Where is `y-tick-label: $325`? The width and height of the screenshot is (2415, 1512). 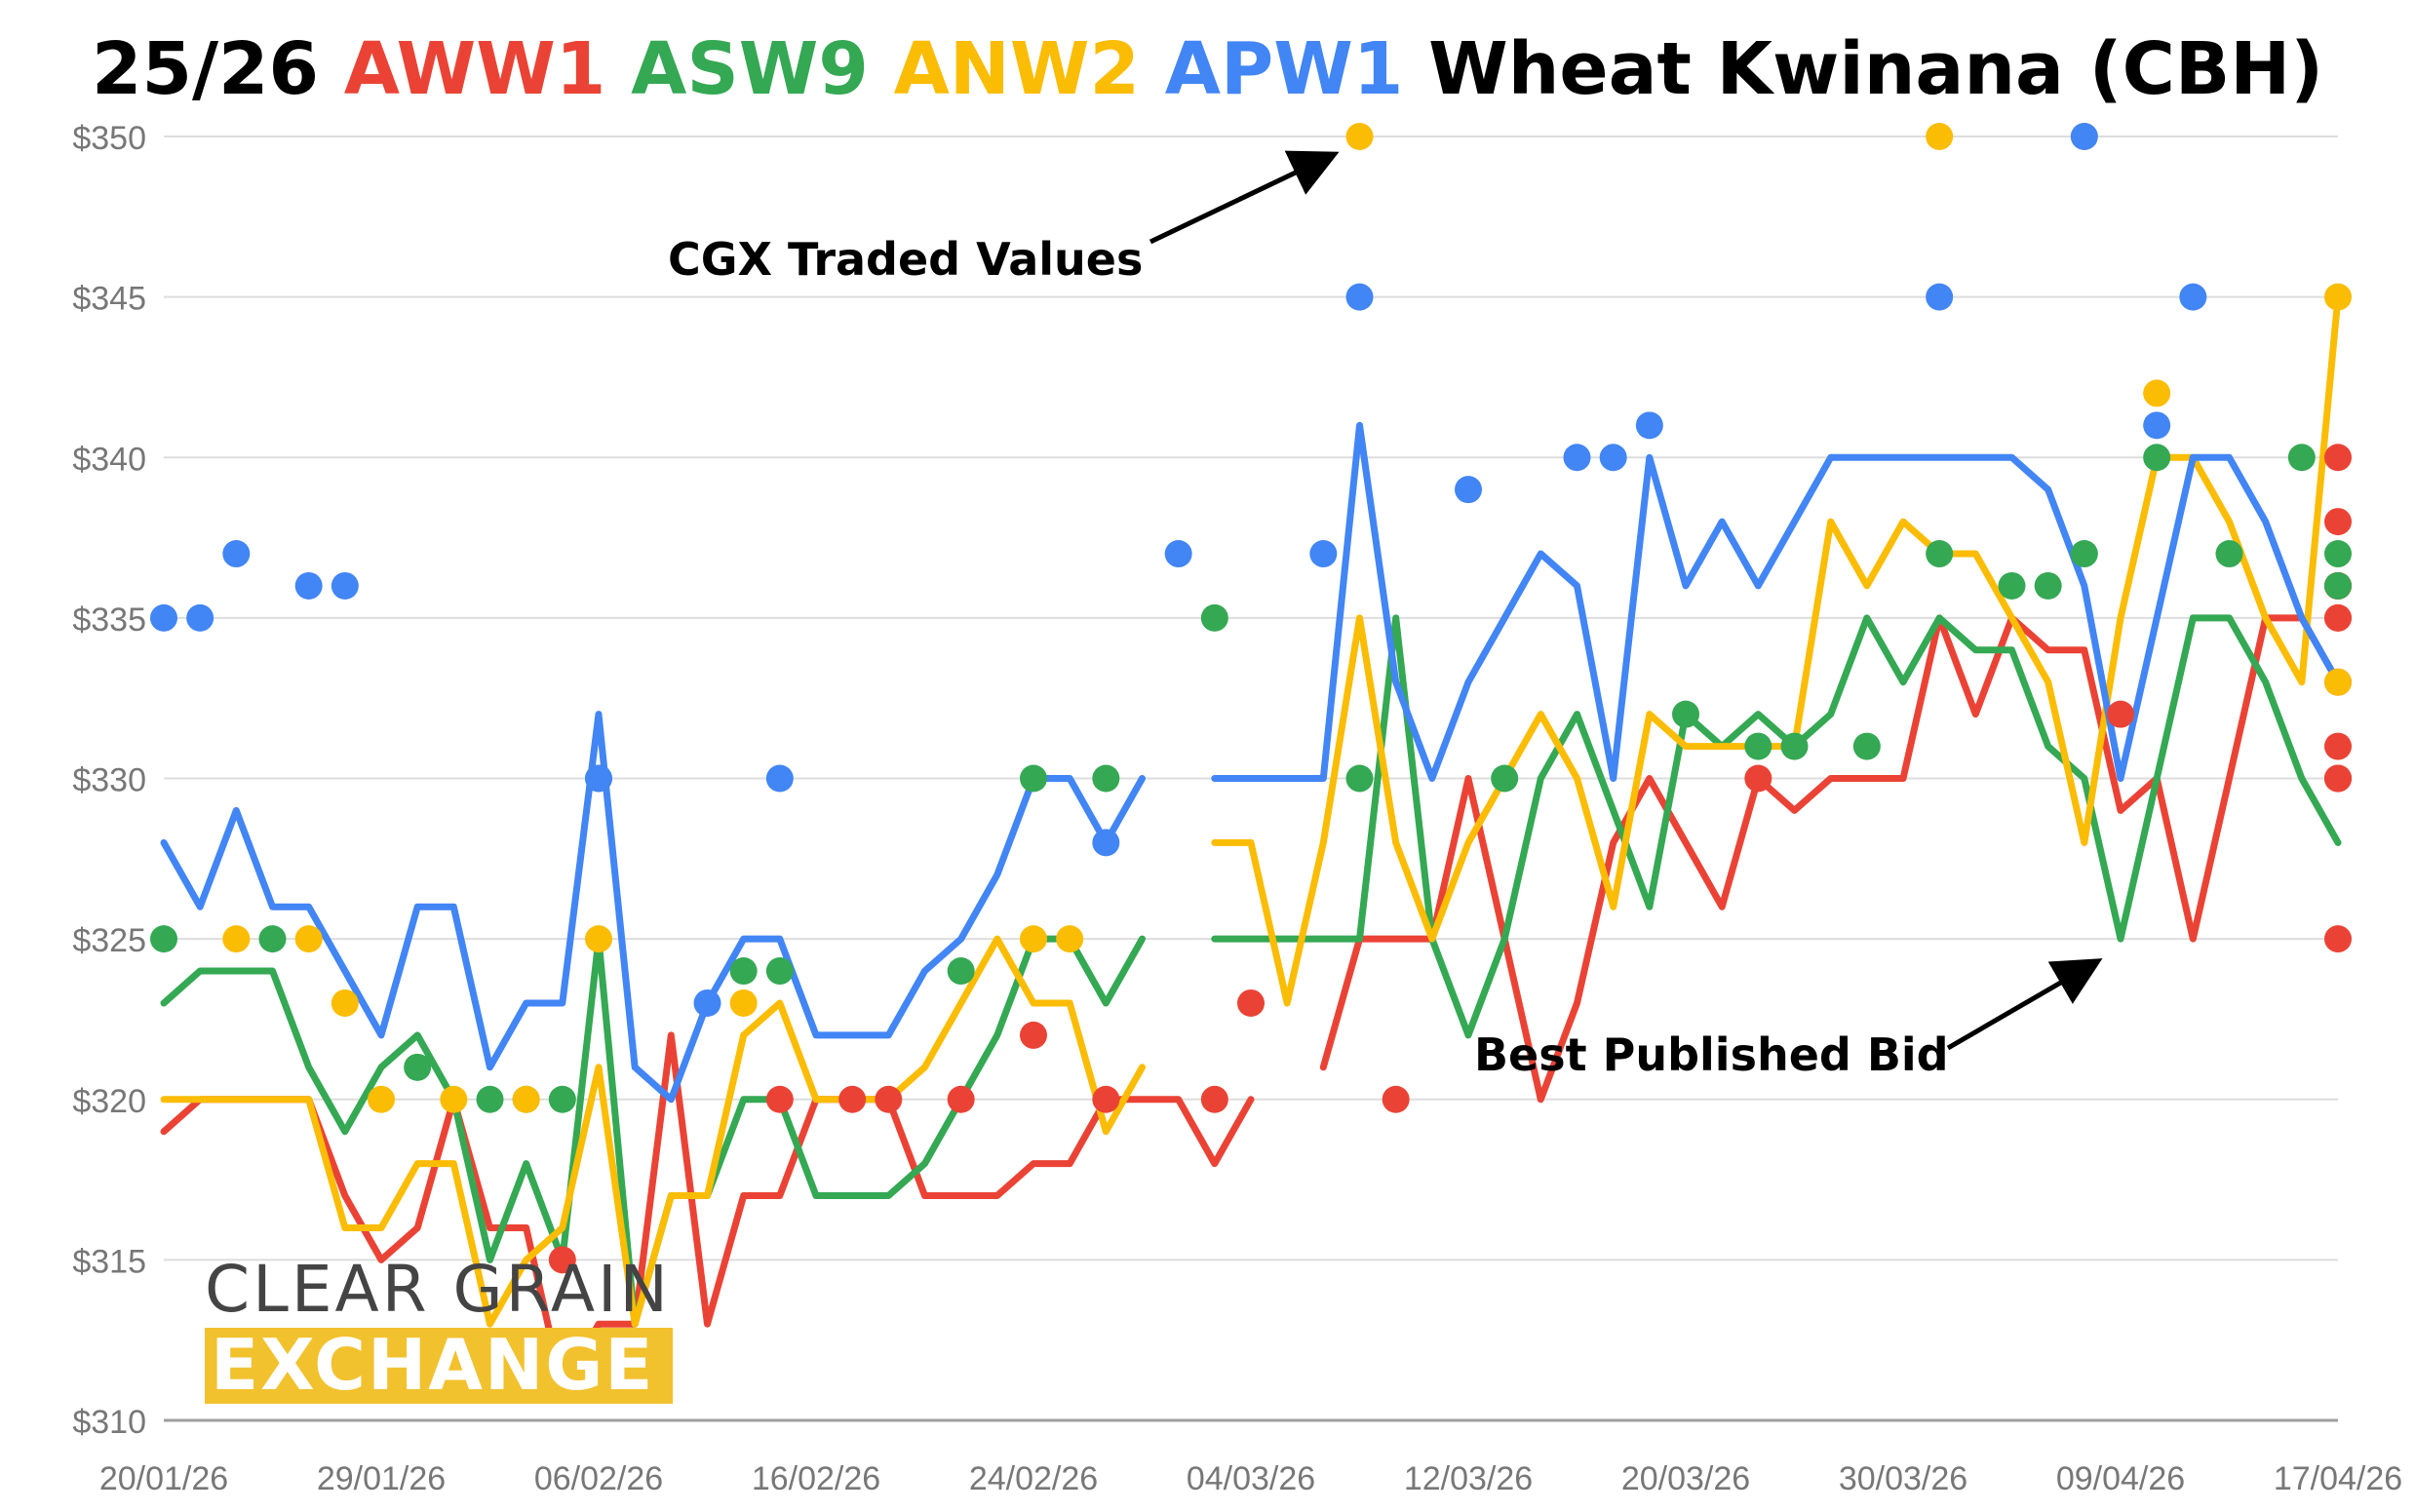 y-tick-label: $325 is located at coordinates (109, 940).